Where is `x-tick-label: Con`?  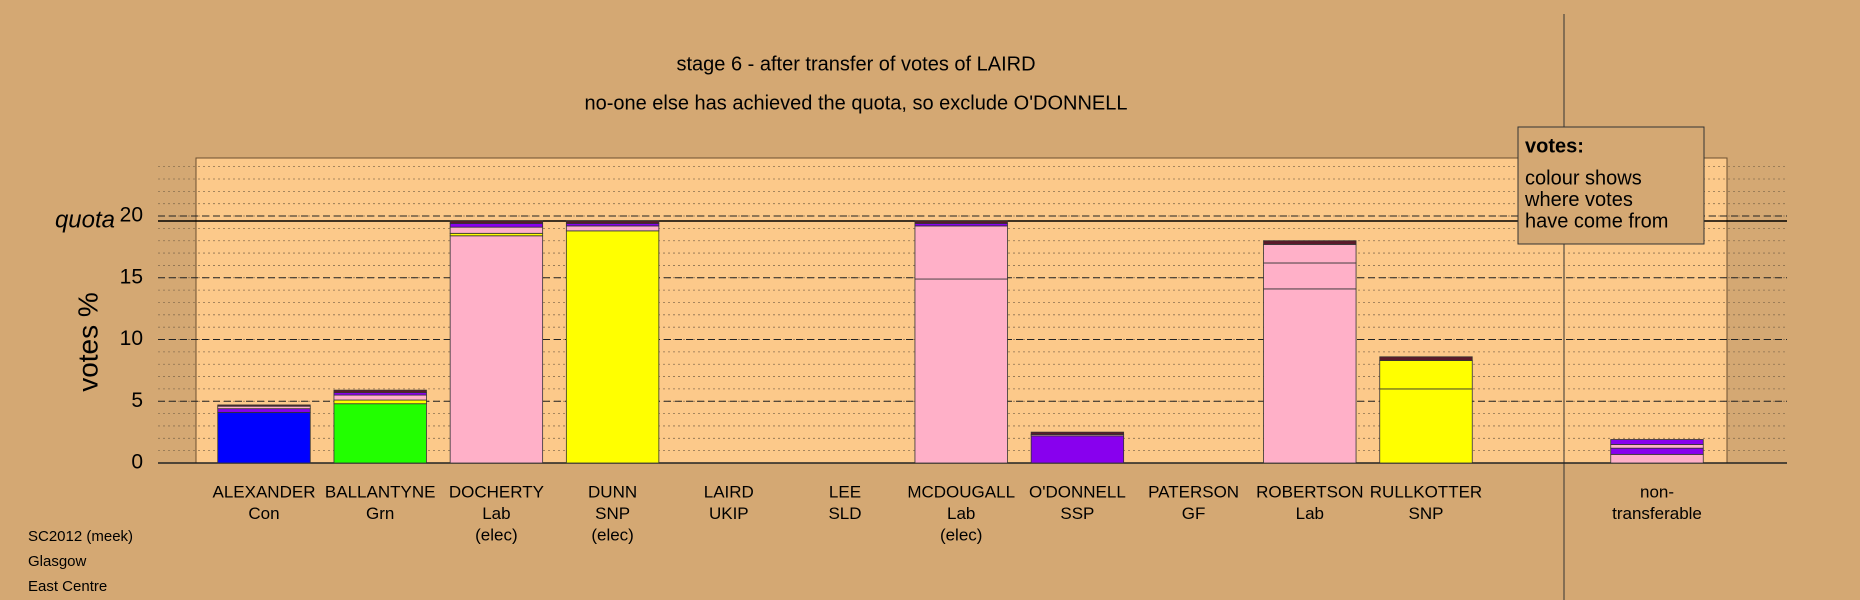
x-tick-label: Con is located at coordinates (263, 513).